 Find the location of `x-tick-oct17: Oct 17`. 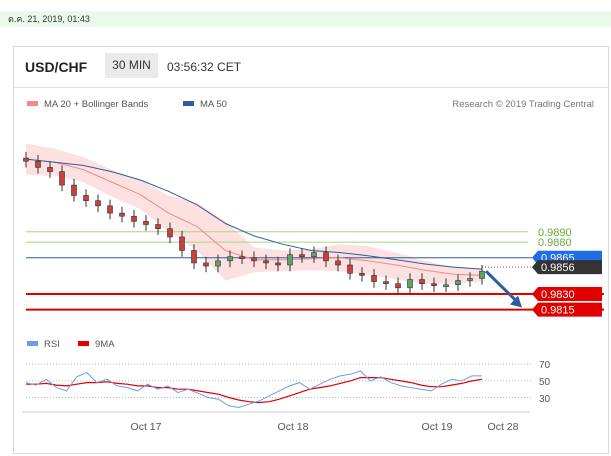

x-tick-oct17: Oct 17 is located at coordinates (146, 427).